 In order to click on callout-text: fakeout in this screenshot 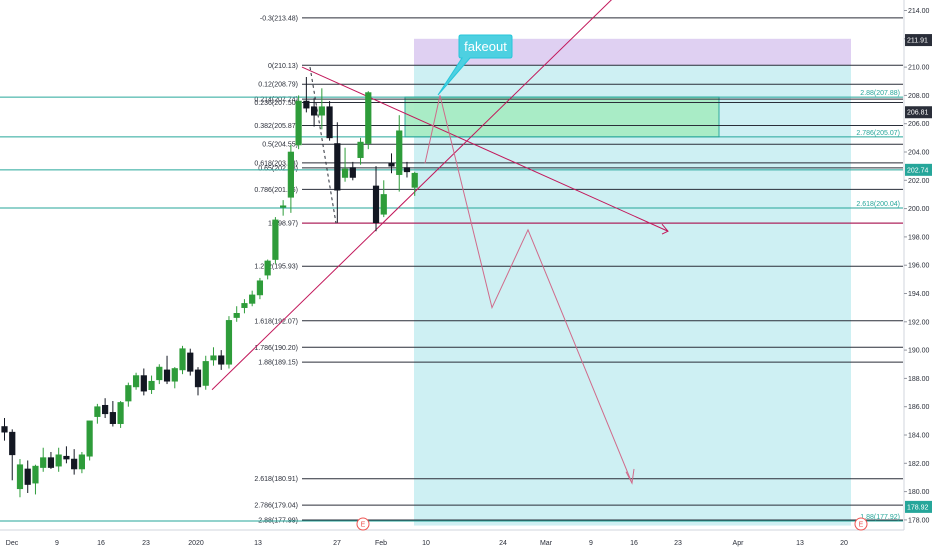, I will do `click(485, 46)`.